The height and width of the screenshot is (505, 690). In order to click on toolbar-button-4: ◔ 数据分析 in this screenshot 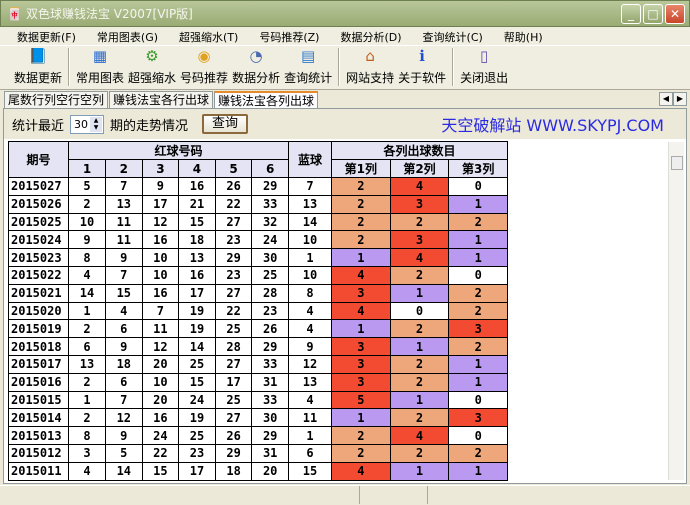, I will do `click(256, 67)`.